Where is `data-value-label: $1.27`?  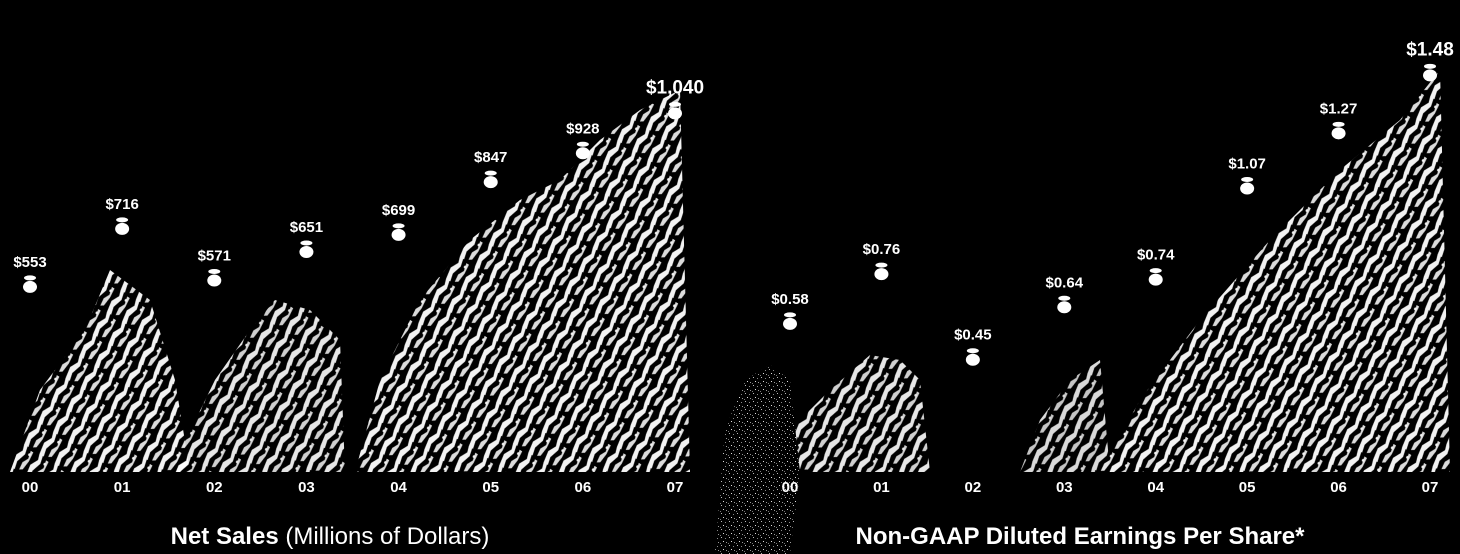
data-value-label: $1.27 is located at coordinates (1339, 108).